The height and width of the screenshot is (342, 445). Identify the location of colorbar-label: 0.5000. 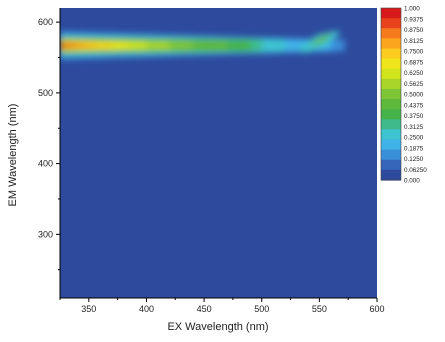
(414, 95).